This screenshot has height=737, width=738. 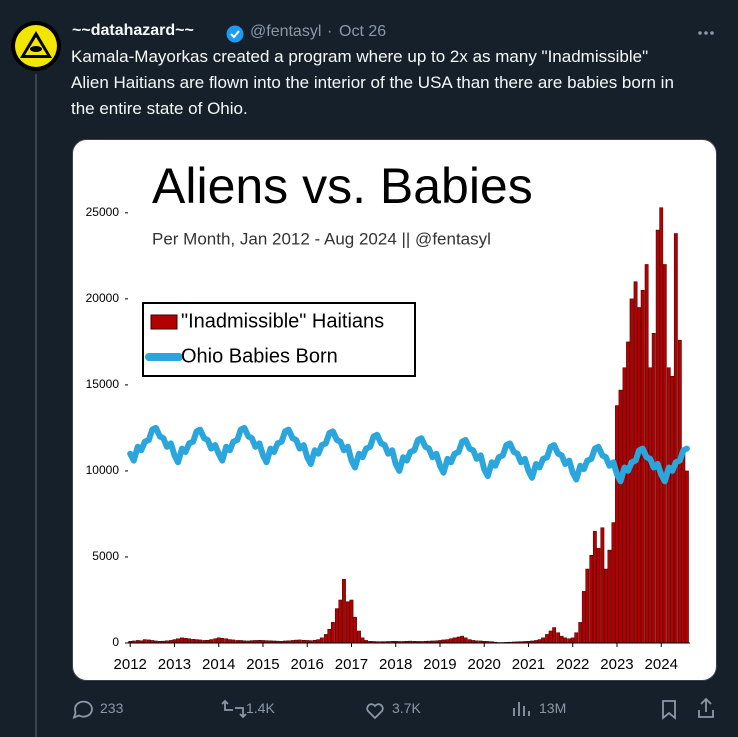 I want to click on reply-count: 233, so click(x=112, y=708).